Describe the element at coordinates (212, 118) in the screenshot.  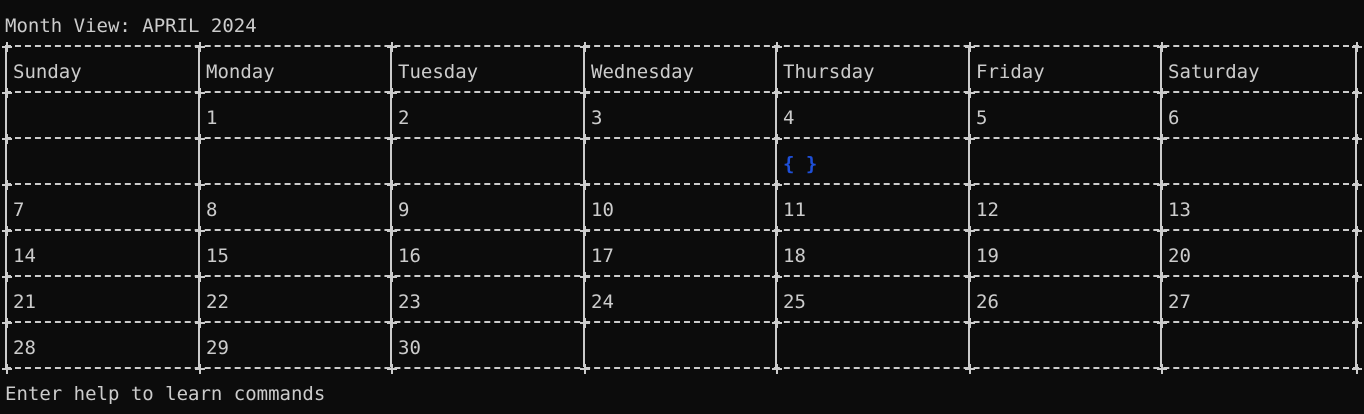
I see `day-cell: 1` at that location.